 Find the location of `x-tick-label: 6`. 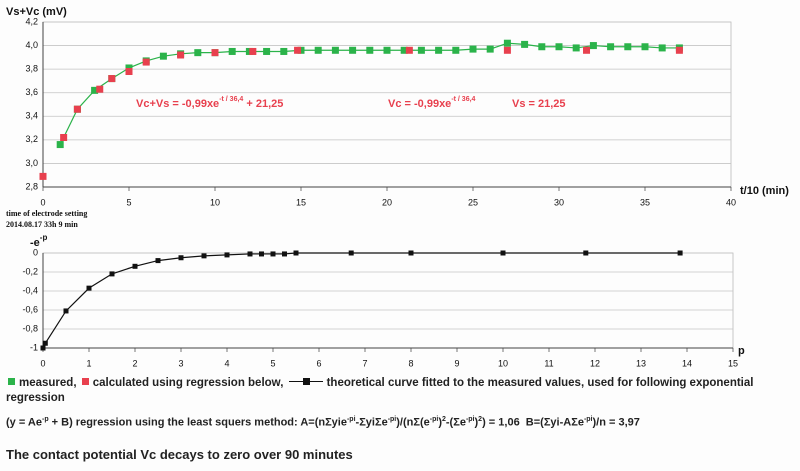

x-tick-label: 6 is located at coordinates (318, 363).